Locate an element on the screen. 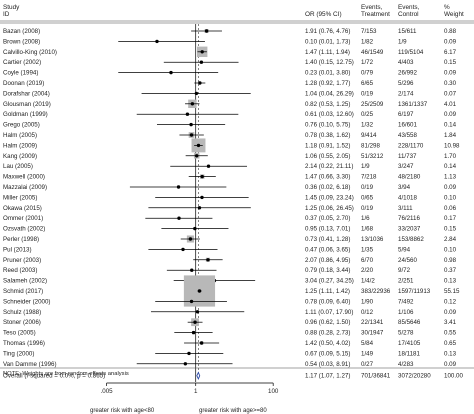  header-treatment-events: Events, is located at coordinates (372, 7).